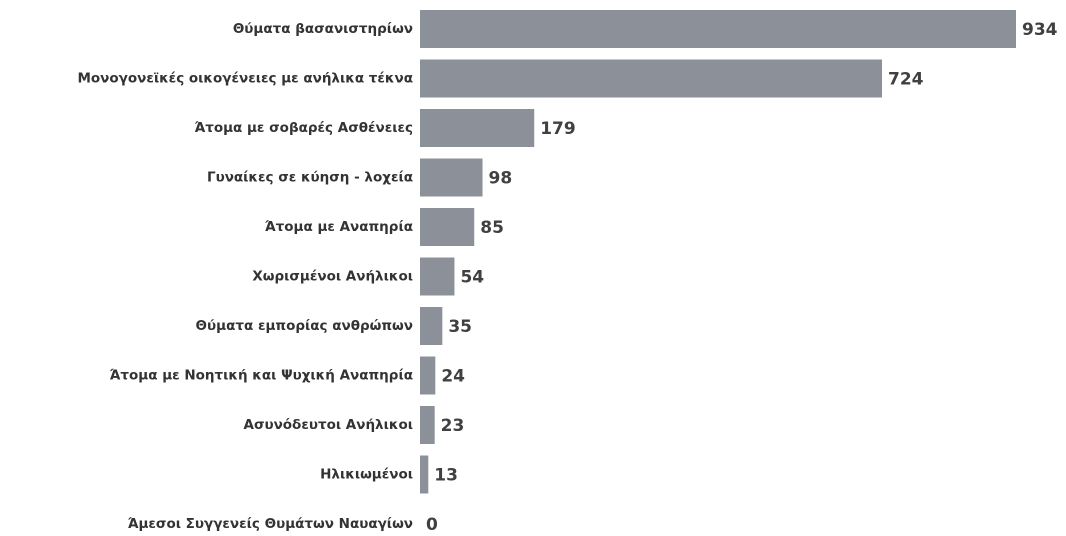 This screenshot has height=536, width=1066. Describe the element at coordinates (261, 376) in the screenshot. I see `category-label: Άτομα με Νοητική και Ψυχική Αναπηρία` at that location.